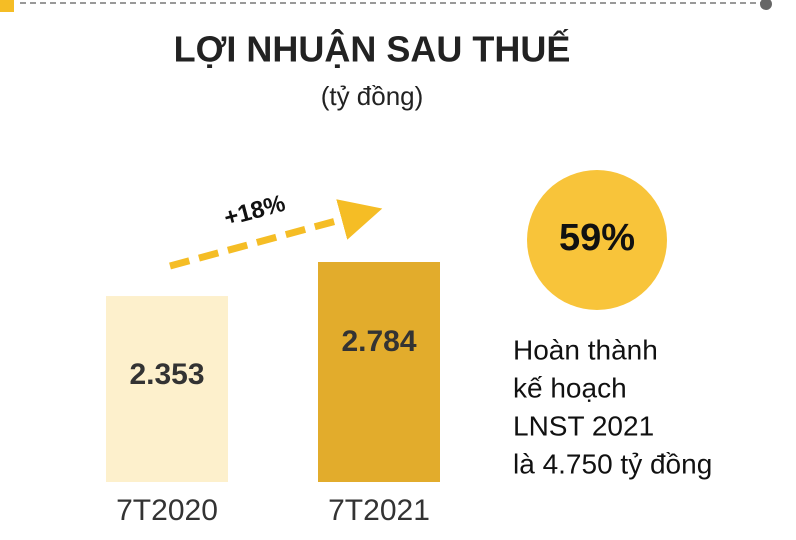  I want to click on note-line: LNST 2021, so click(583, 425).